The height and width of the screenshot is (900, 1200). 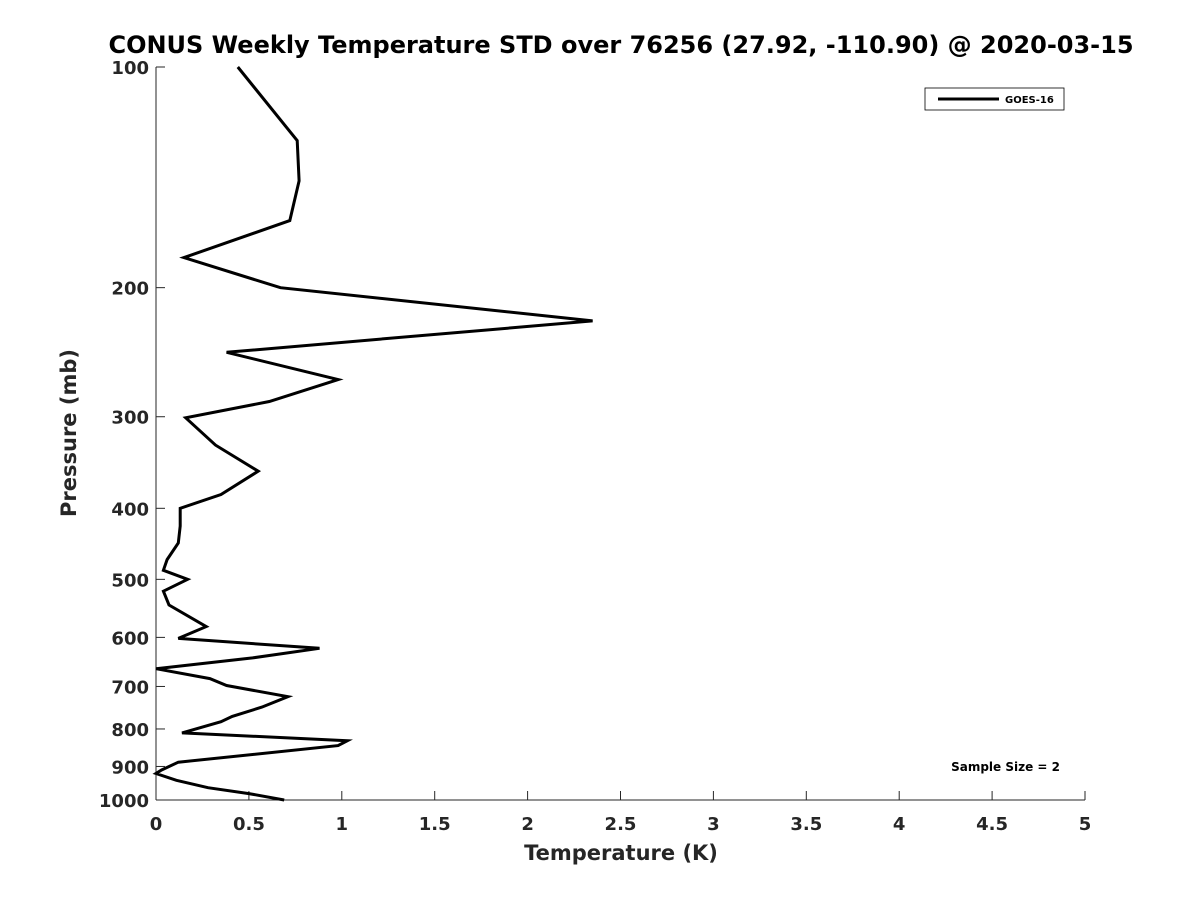 What do you see at coordinates (249, 824) in the screenshot?
I see `x-tick-label: 0.5` at bounding box center [249, 824].